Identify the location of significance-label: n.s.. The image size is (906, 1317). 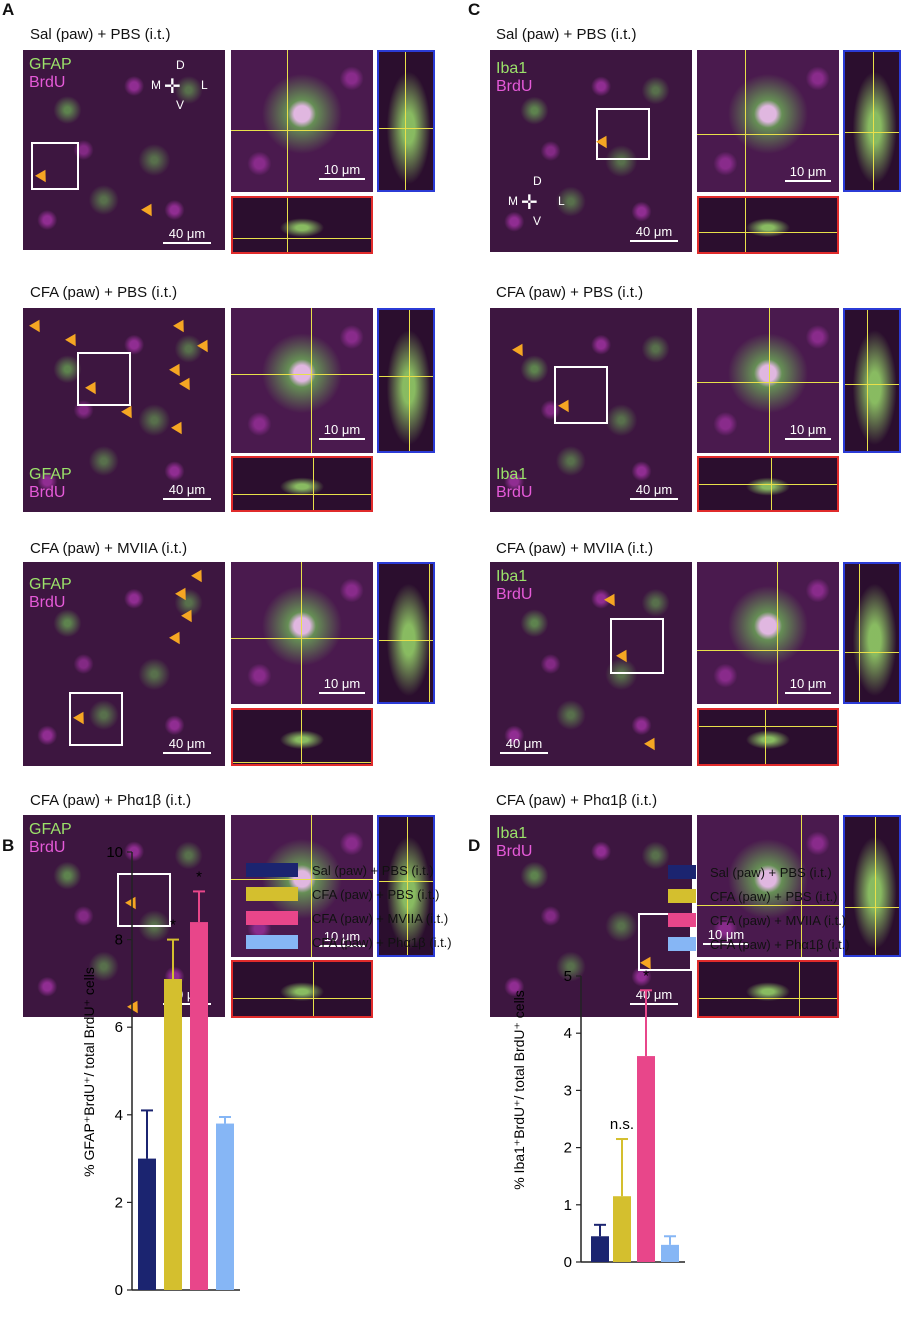
(622, 1124).